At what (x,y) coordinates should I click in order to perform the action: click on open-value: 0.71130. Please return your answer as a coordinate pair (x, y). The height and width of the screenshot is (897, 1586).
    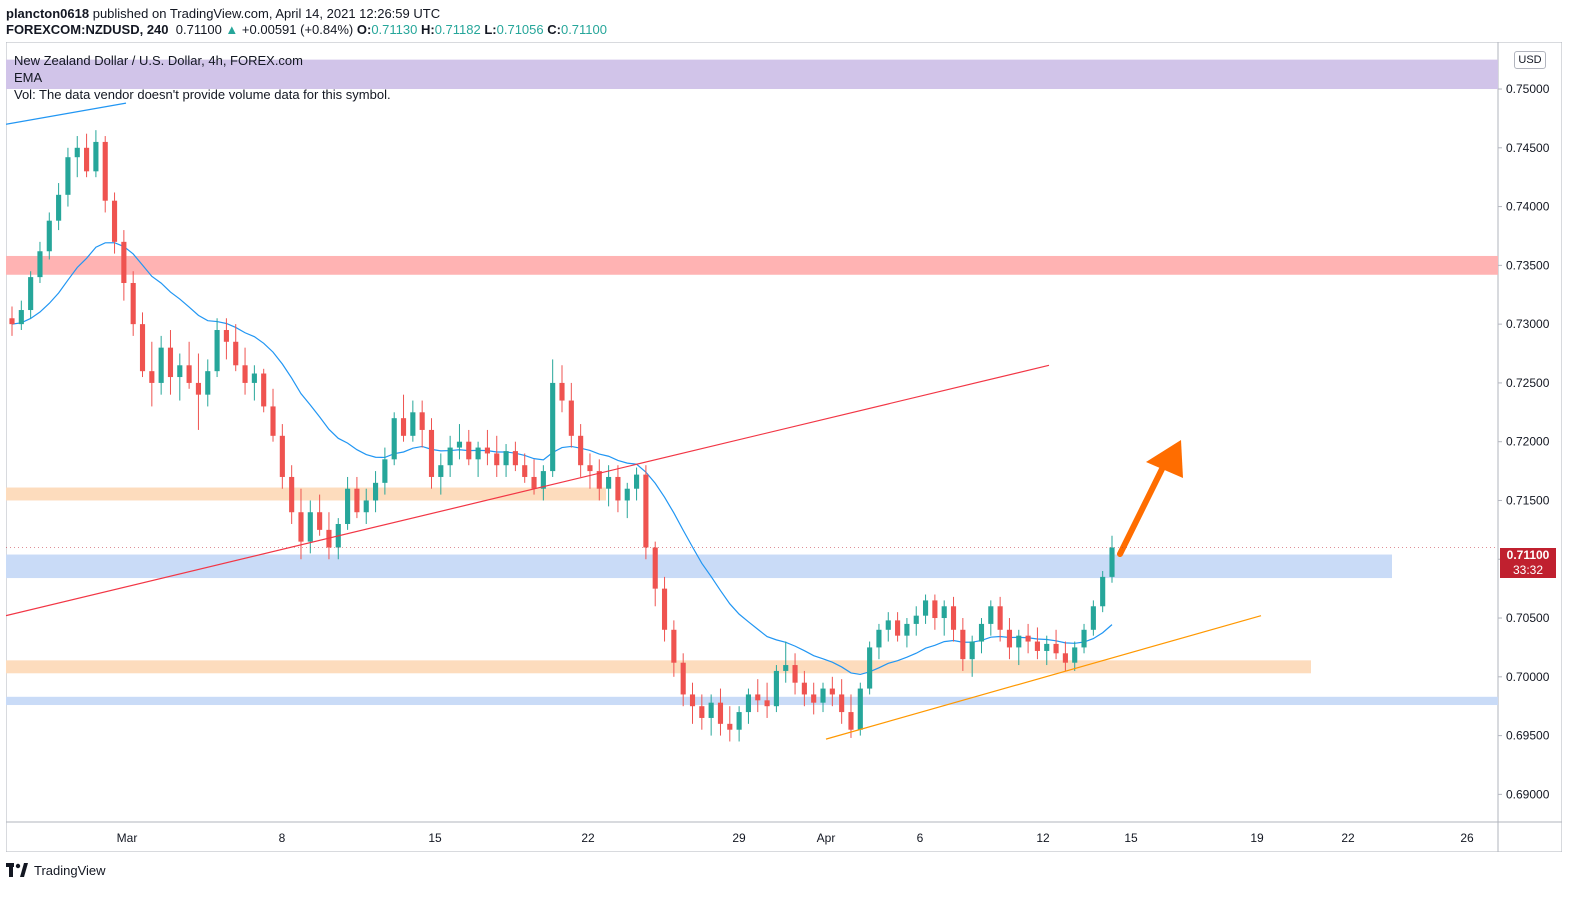
    Looking at the image, I should click on (394, 29).